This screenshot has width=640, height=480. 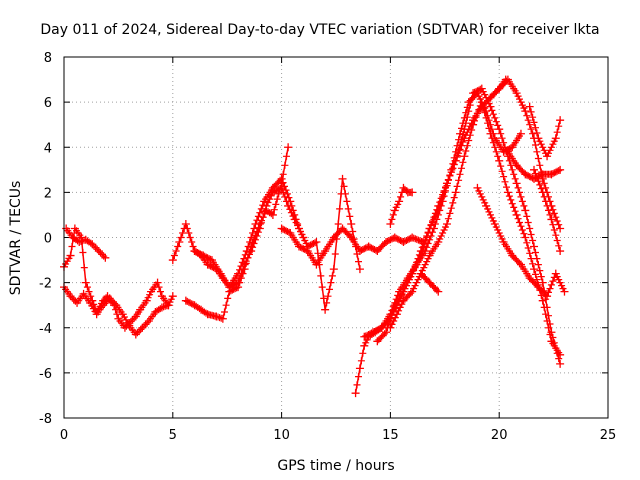 What do you see at coordinates (608, 435) in the screenshot?
I see `x-tick-label: 25` at bounding box center [608, 435].